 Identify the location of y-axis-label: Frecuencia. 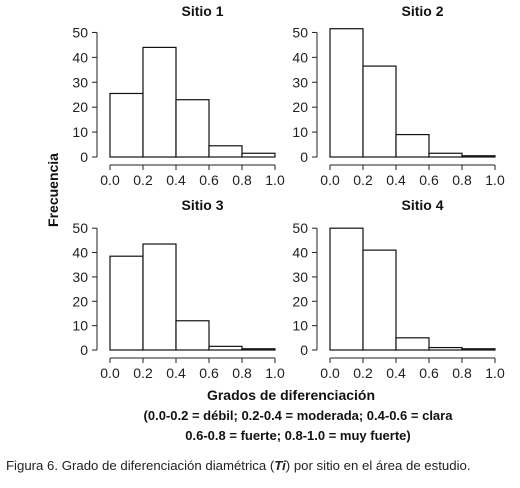
(53, 190).